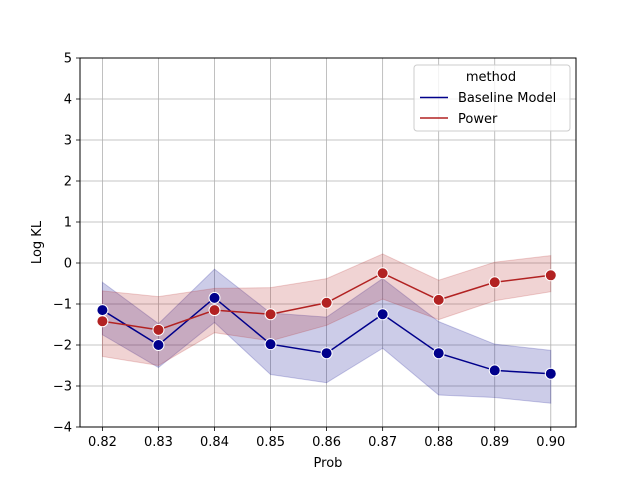 This screenshot has width=640, height=480. What do you see at coordinates (158, 442) in the screenshot?
I see `x-tick-label: 0.83` at bounding box center [158, 442].